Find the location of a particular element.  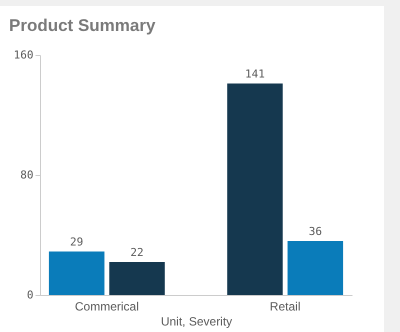

y-tick-label: 0 is located at coordinates (30, 295).